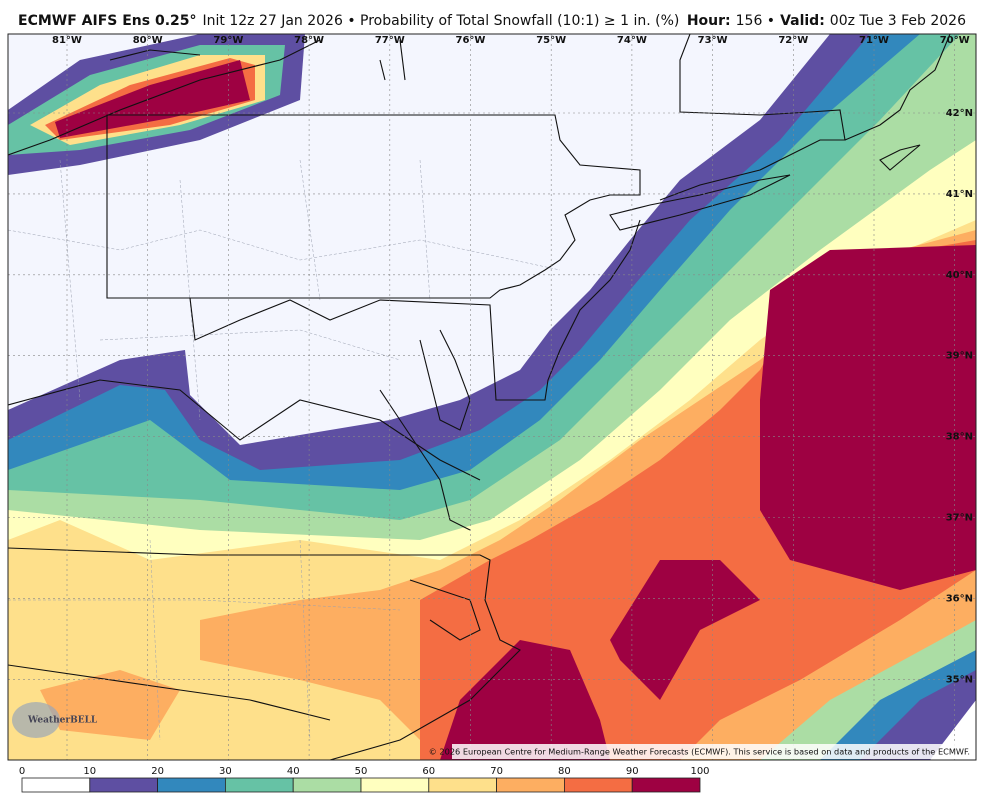  Describe the element at coordinates (959, 437) in the screenshot. I see `latitude-label: 38°N` at that location.